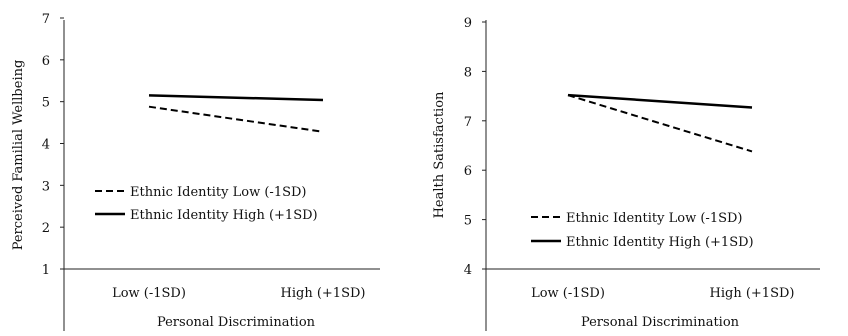 This screenshot has width=848, height=336. What do you see at coordinates (475, 147) in the screenshot?
I see `chart-2-y-ticks: 4 5 6 7 8 9` at bounding box center [475, 147].